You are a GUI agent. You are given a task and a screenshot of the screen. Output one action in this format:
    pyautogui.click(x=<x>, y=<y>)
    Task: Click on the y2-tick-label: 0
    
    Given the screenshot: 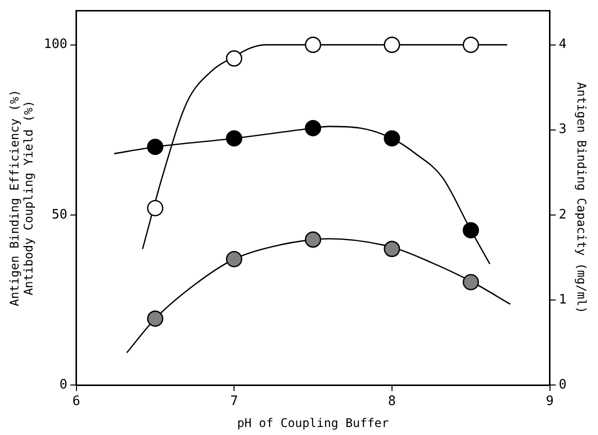 What is the action you would take?
    pyautogui.click(x=562, y=384)
    